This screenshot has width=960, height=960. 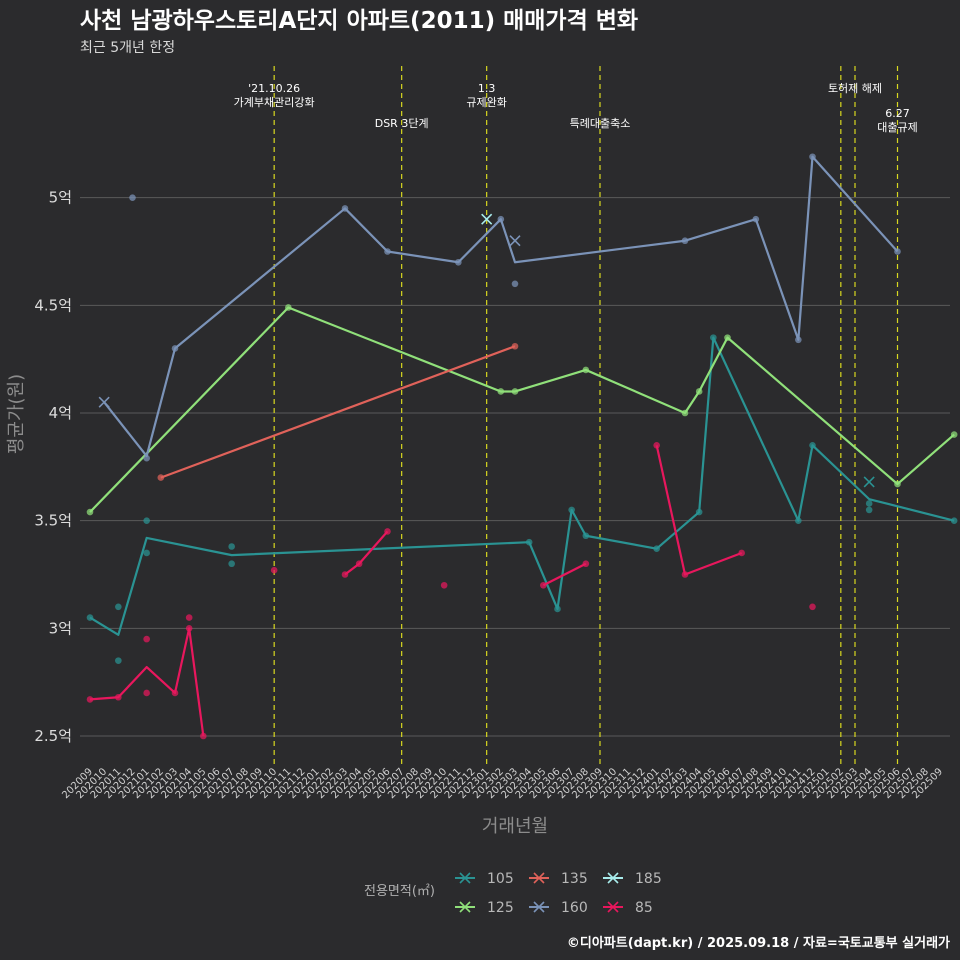 What do you see at coordinates (648, 879) in the screenshot?
I see `legend-label: 185` at bounding box center [648, 879].